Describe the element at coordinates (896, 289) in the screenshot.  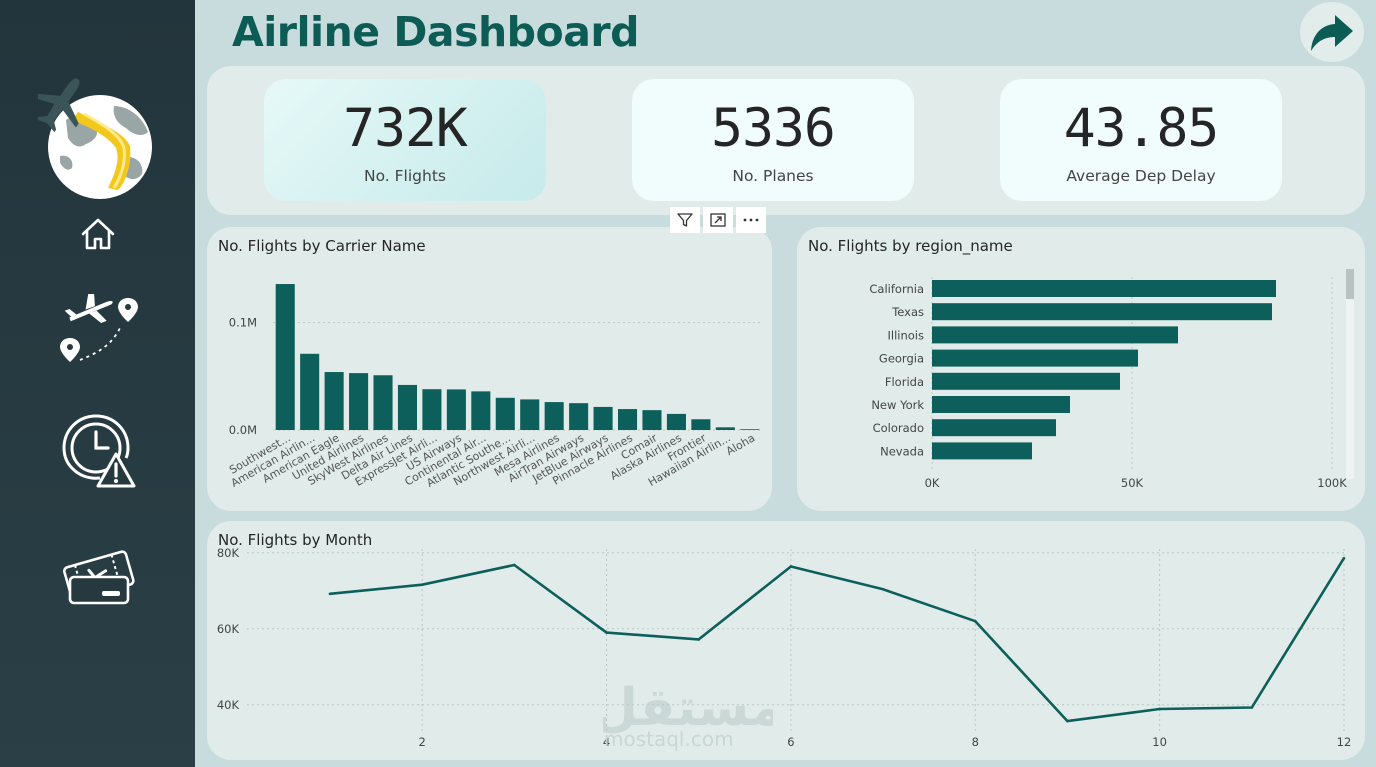
I see `y-tick-label: California` at that location.